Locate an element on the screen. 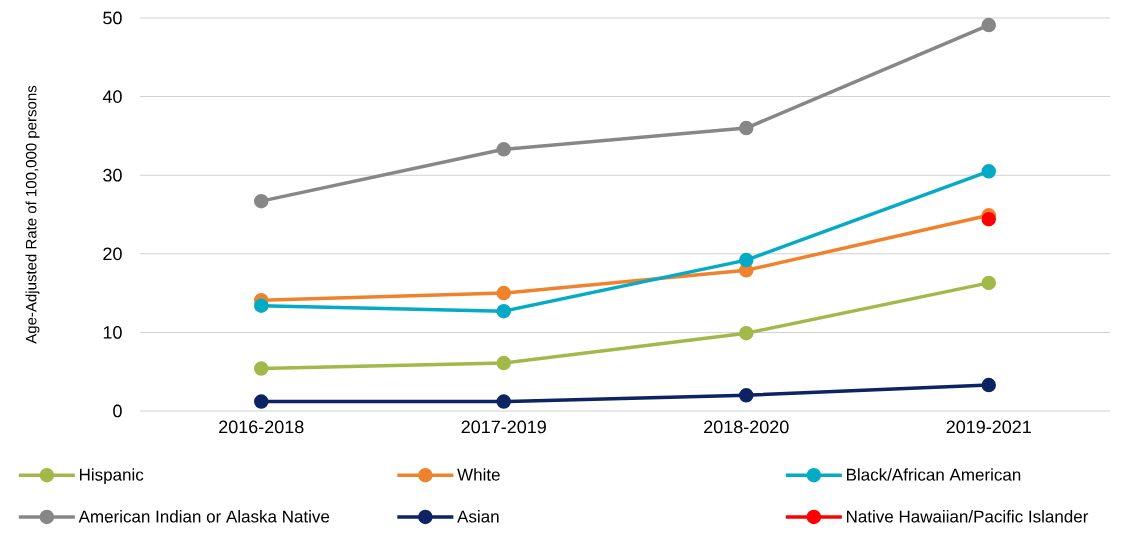 Image resolution: width=1138 pixels, height=541 pixels. legend-label: Asian is located at coordinates (478, 516).